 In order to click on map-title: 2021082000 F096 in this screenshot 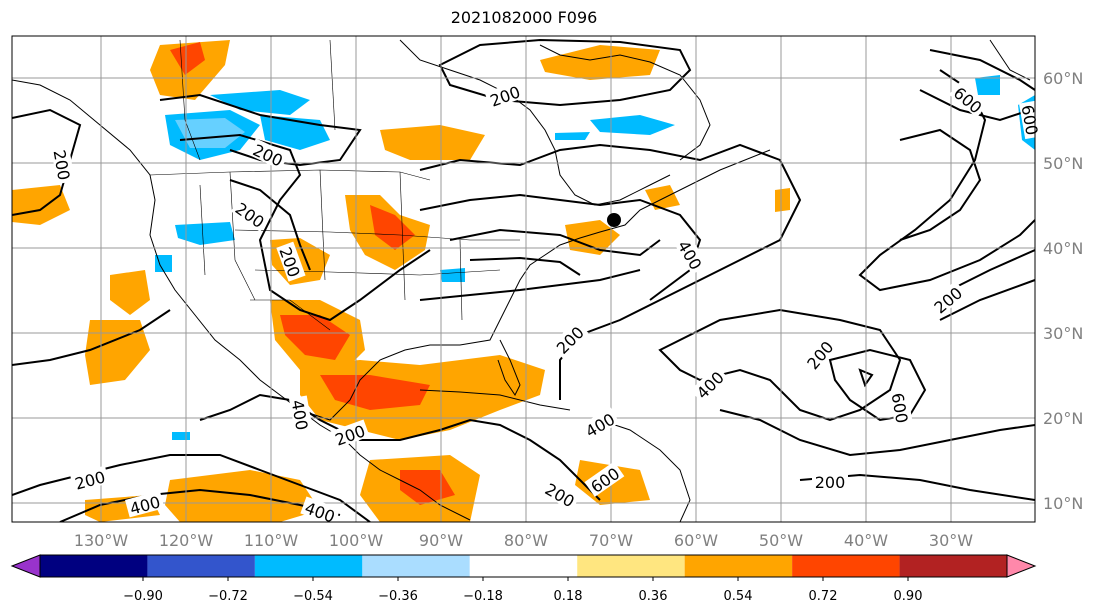, I will do `click(524, 17)`.